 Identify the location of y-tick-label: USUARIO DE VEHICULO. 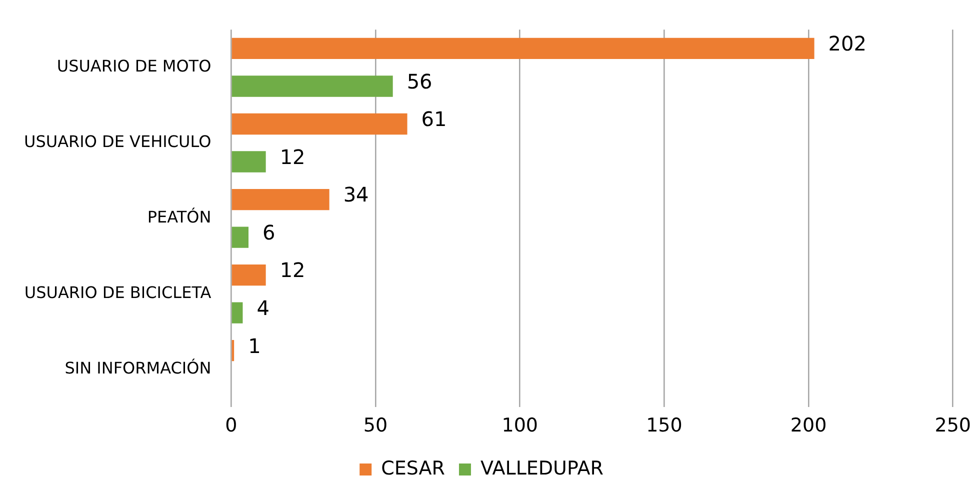
(118, 142).